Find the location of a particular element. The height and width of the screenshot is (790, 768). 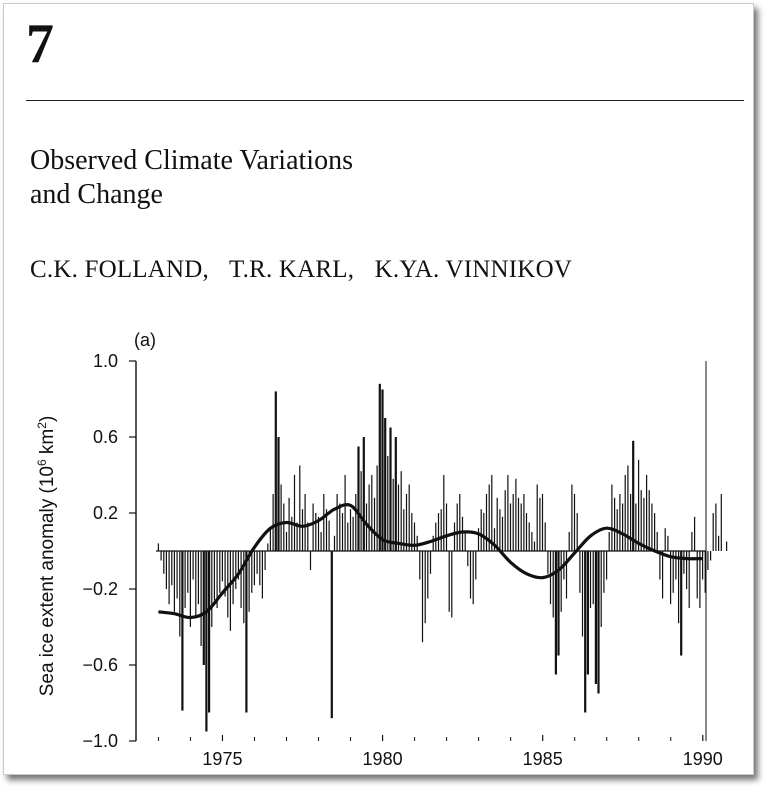

y-tick-label: −0.2 is located at coordinates (100, 589).